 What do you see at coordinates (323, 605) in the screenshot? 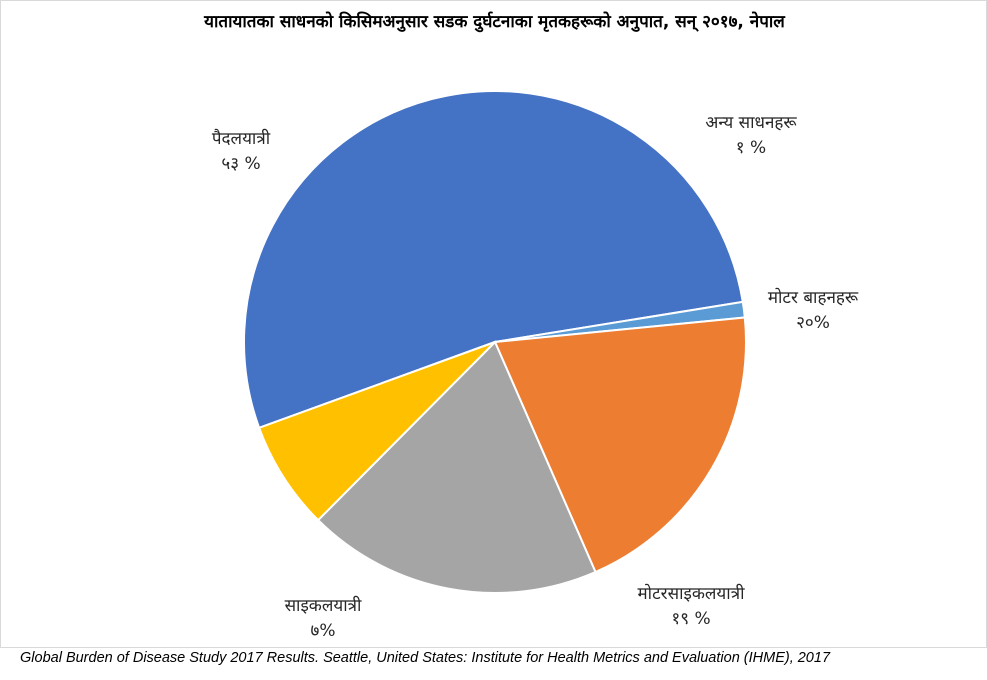
I see `slice-category-label: साइकलयात्री` at bounding box center [323, 605].